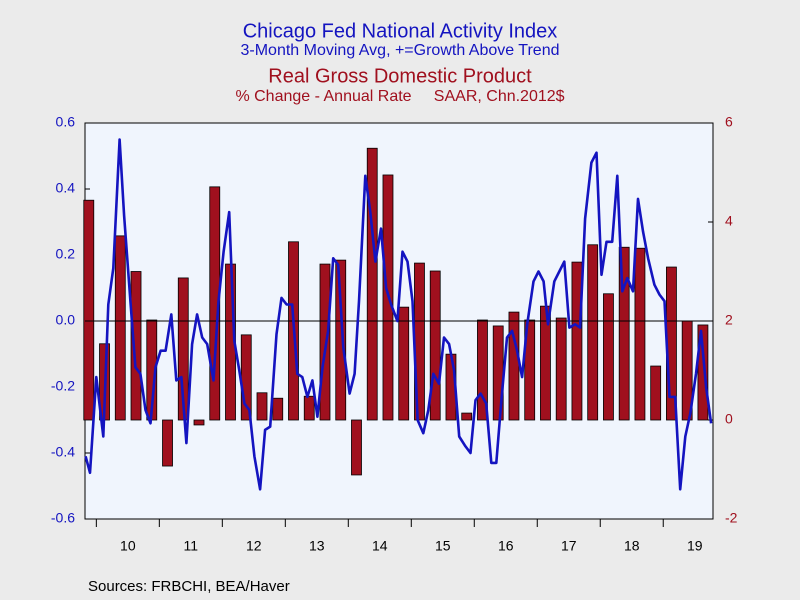 The width and height of the screenshot is (800, 600). Describe the element at coordinates (506, 546) in the screenshot. I see `x-tick-label: 16` at that location.